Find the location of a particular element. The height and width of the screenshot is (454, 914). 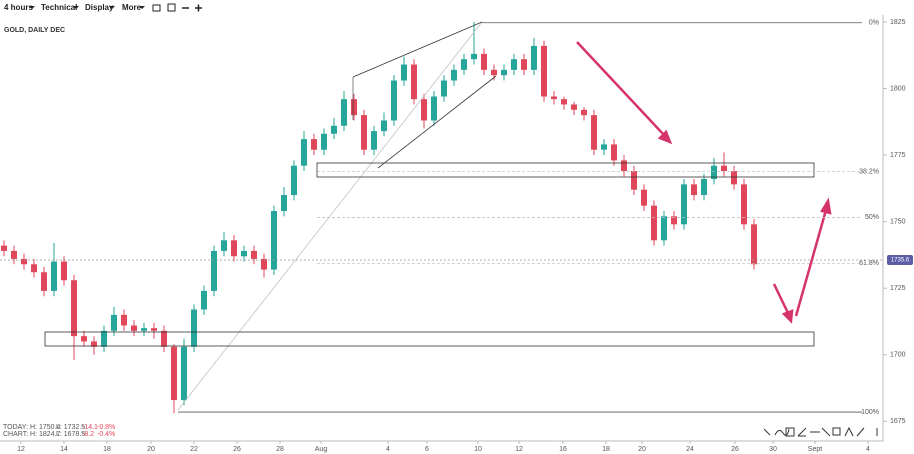

y-tick-label: 1825 is located at coordinates (898, 22).